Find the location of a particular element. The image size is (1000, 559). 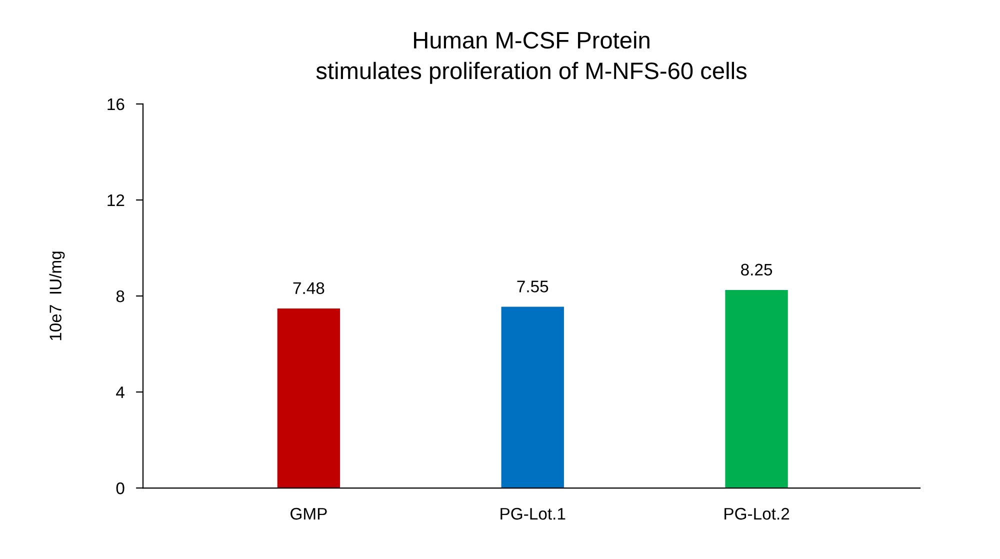

y-tick-label: 16 is located at coordinates (116, 104).